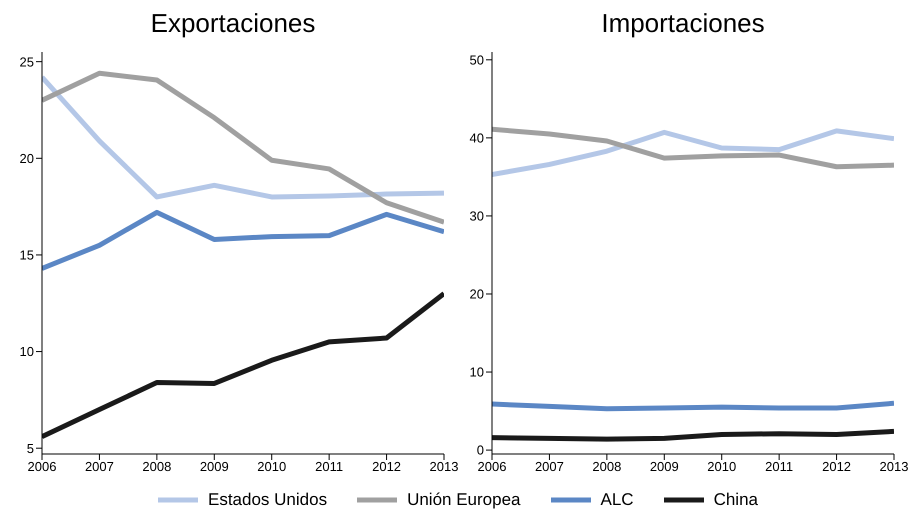 The width and height of the screenshot is (916, 526). I want to click on legend-label: Unión Europea, so click(463, 500).